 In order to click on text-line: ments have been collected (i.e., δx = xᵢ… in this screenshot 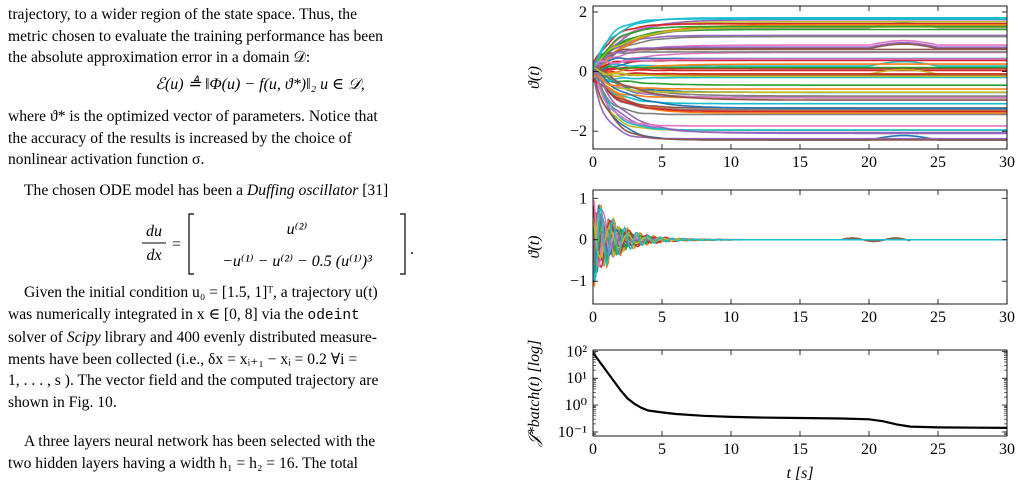, I will do `click(183, 359)`.